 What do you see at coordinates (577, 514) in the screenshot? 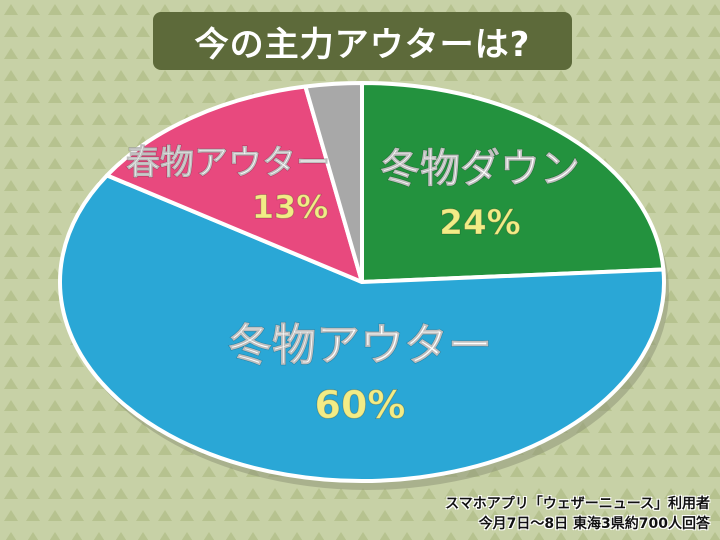
I see `source-note: スマホアプリ「ウェザーニュース」利用者 今月7日～8日 東海3県約700人回答` at bounding box center [577, 514].